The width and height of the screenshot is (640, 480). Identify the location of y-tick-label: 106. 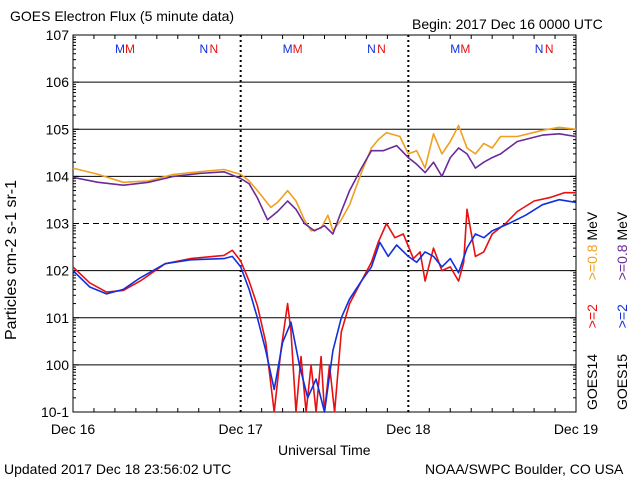
(58, 82).